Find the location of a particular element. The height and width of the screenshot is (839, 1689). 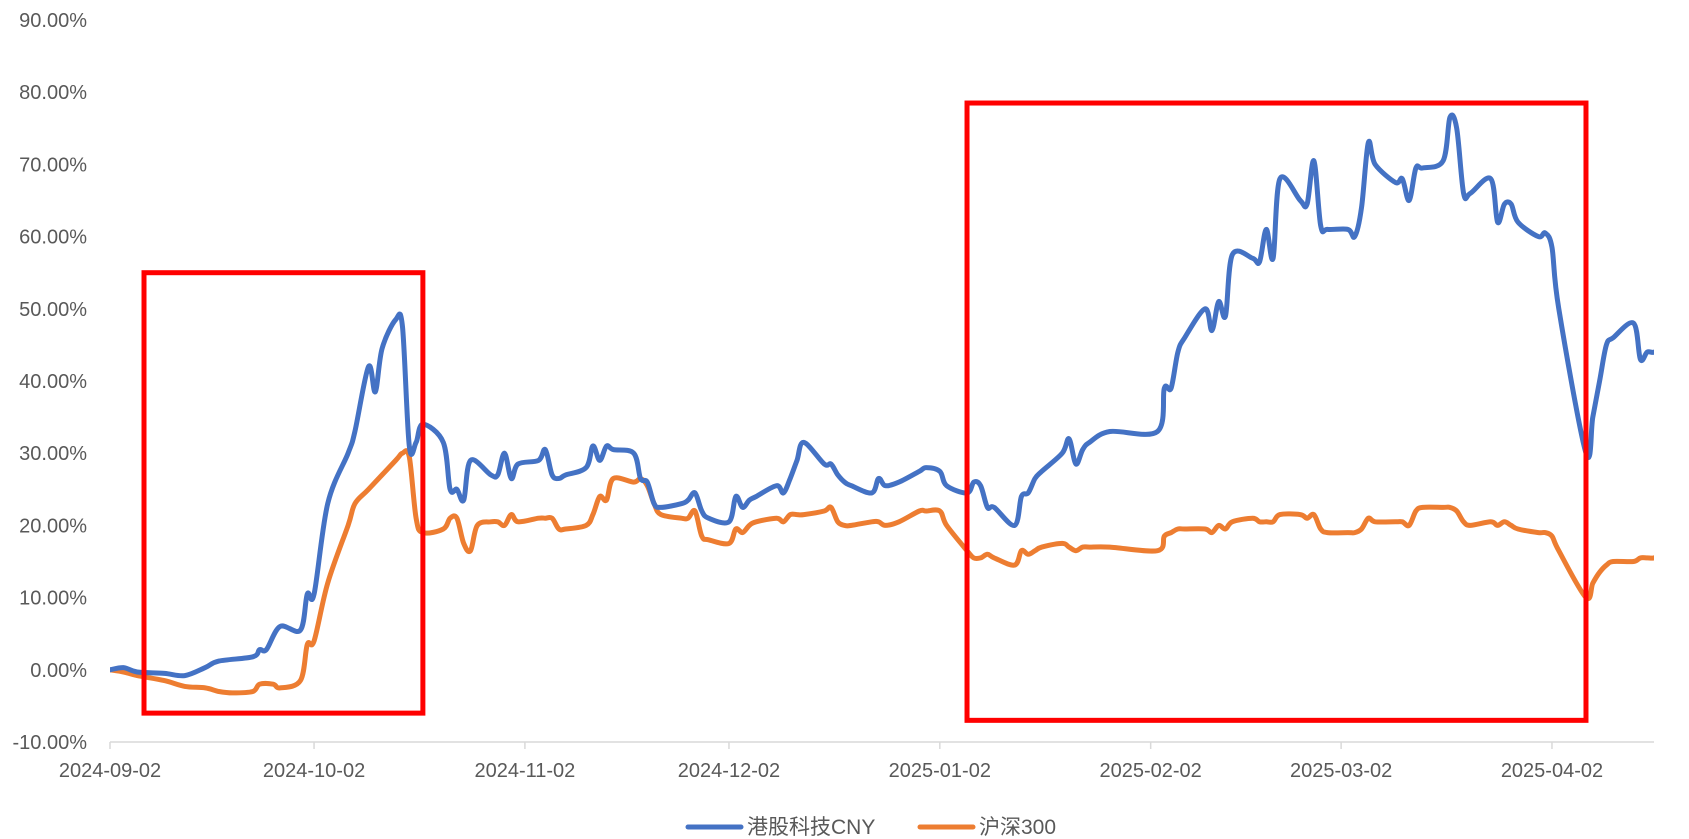

y-tick-label: 0.00% is located at coordinates (58, 671).